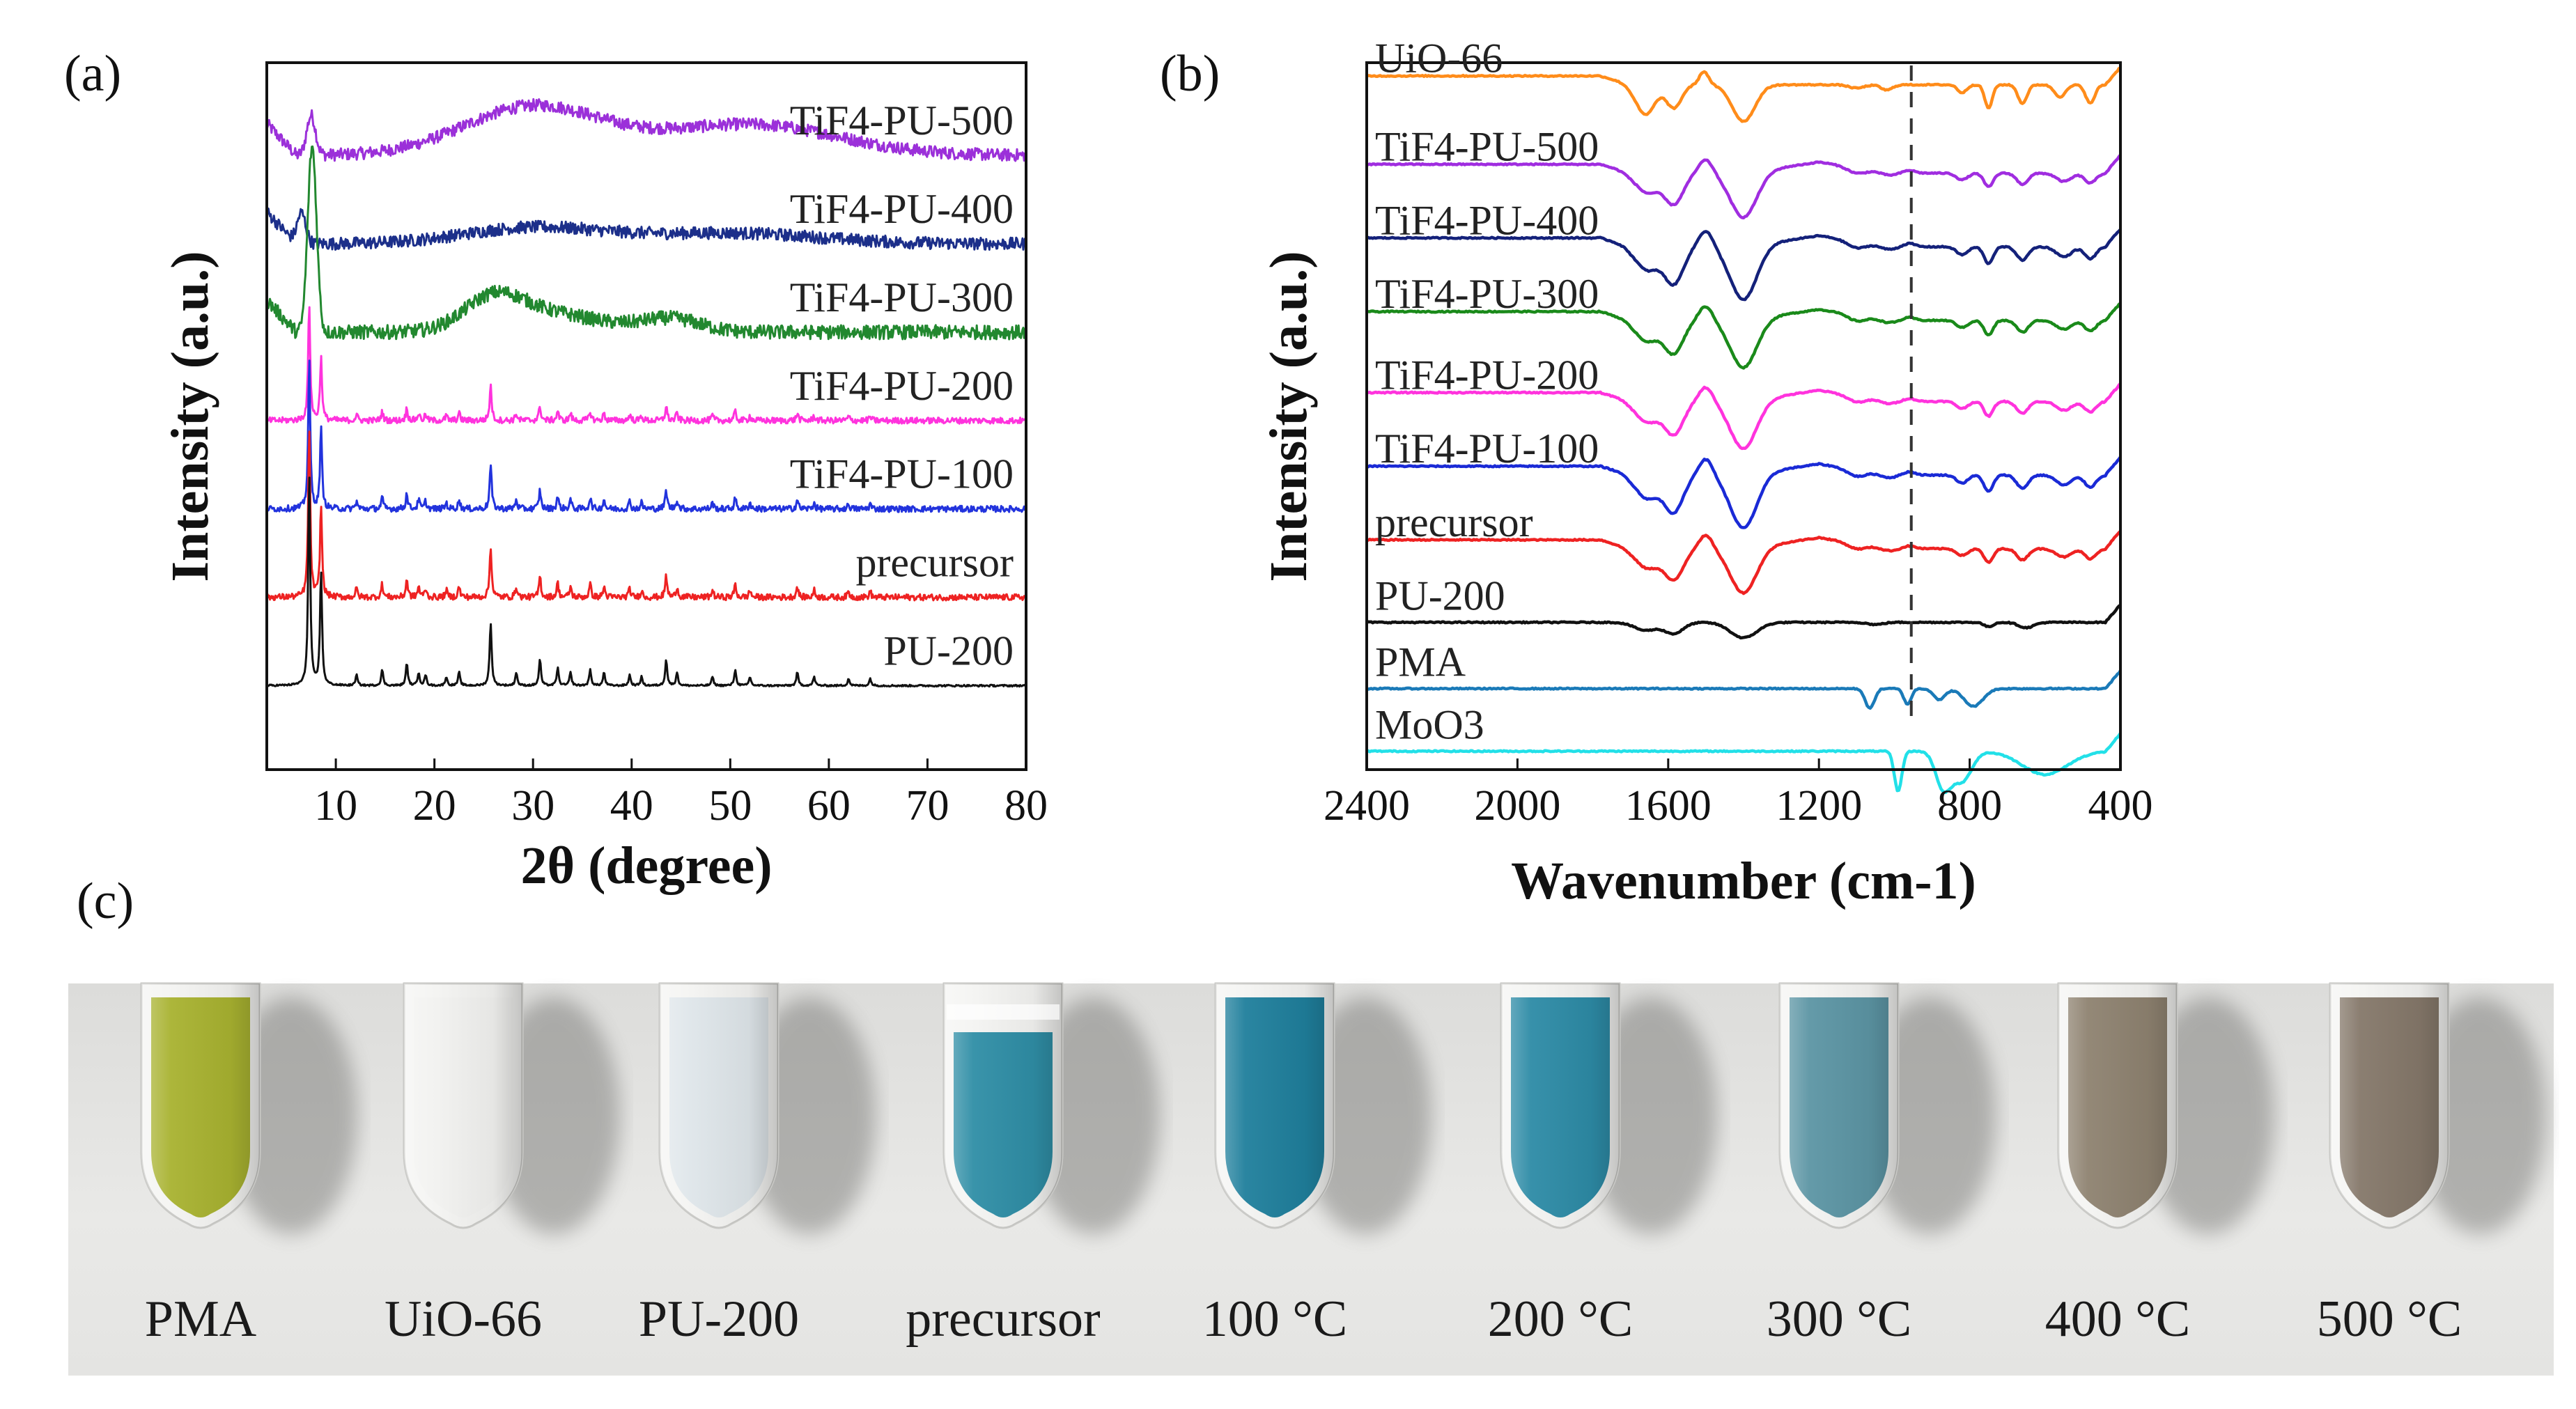  Describe the element at coordinates (902, 120) in the screenshot. I see `xrd-label-tif4-pu-500: TiF4-PU-500` at that location.